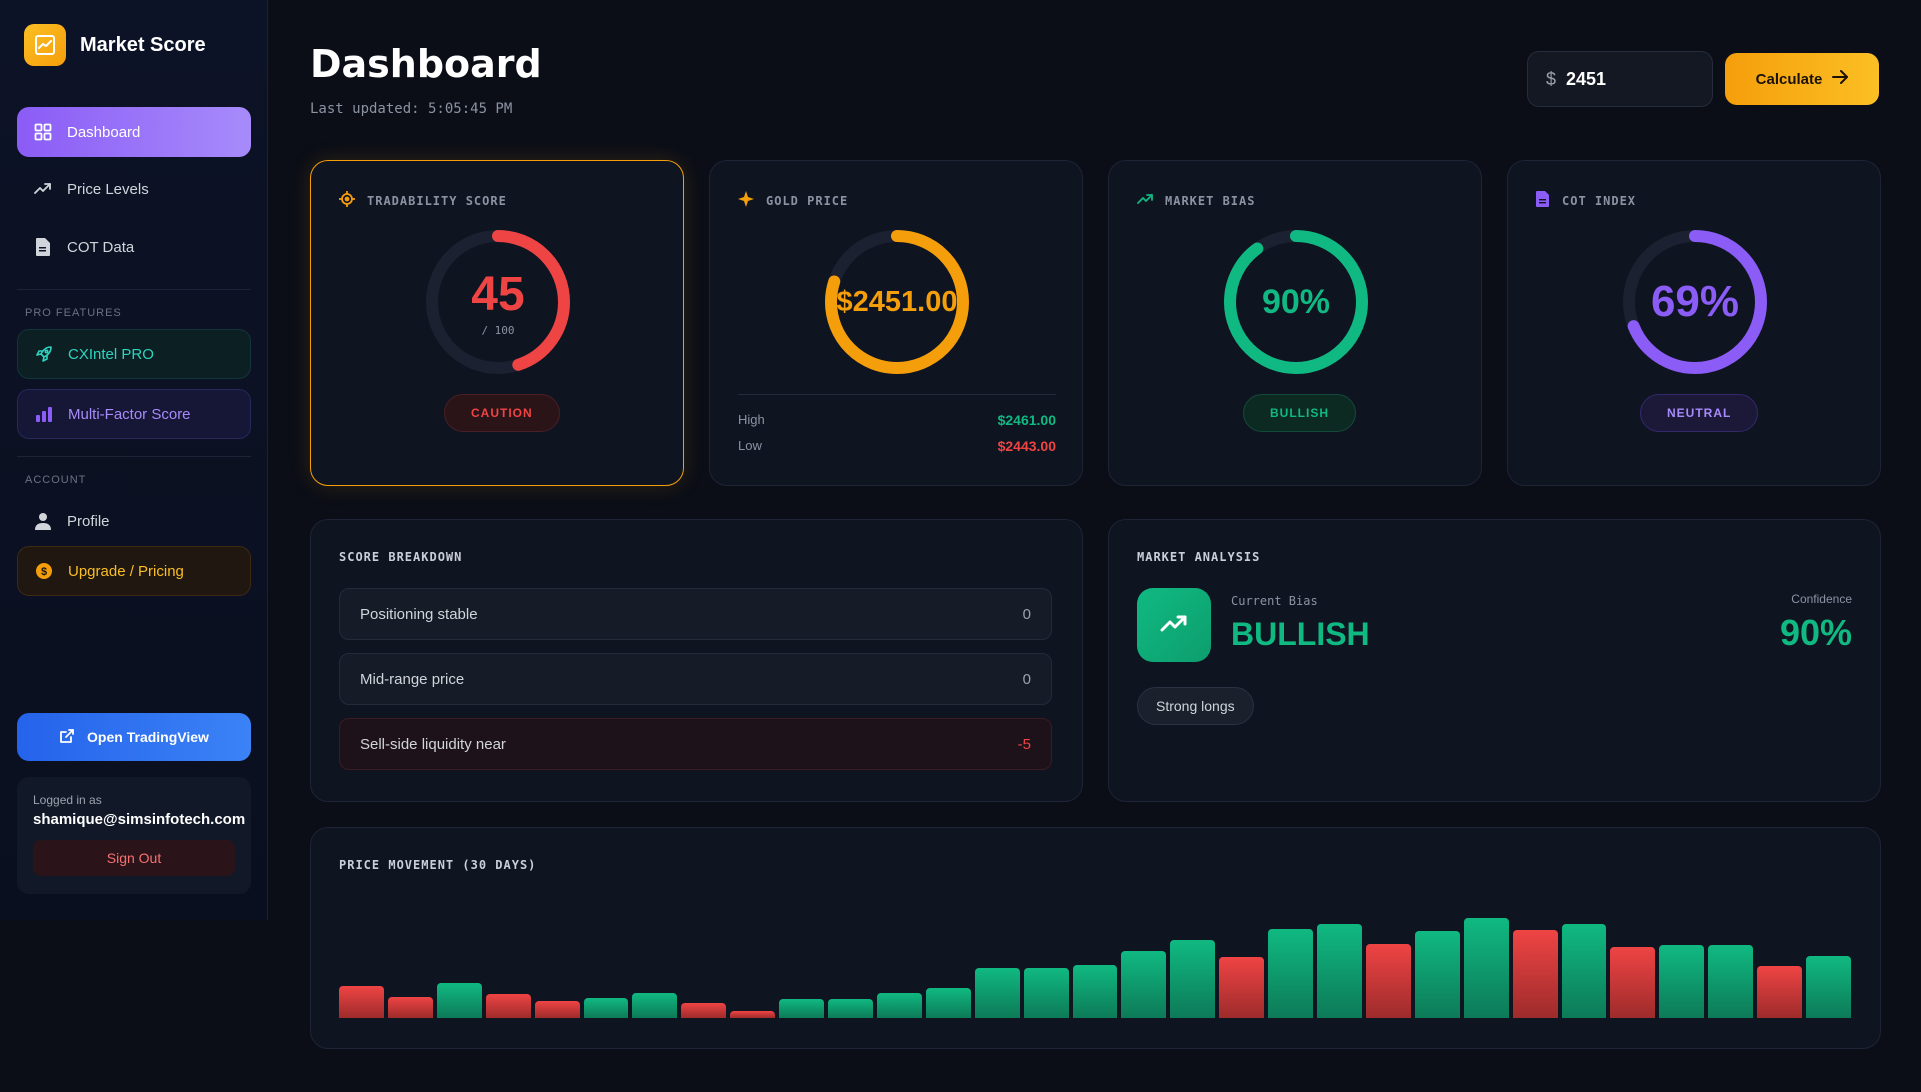 The image size is (1921, 1092). Describe the element at coordinates (411, 109) in the screenshot. I see `last-updated: Last updated: 5:05:45 PM` at that location.